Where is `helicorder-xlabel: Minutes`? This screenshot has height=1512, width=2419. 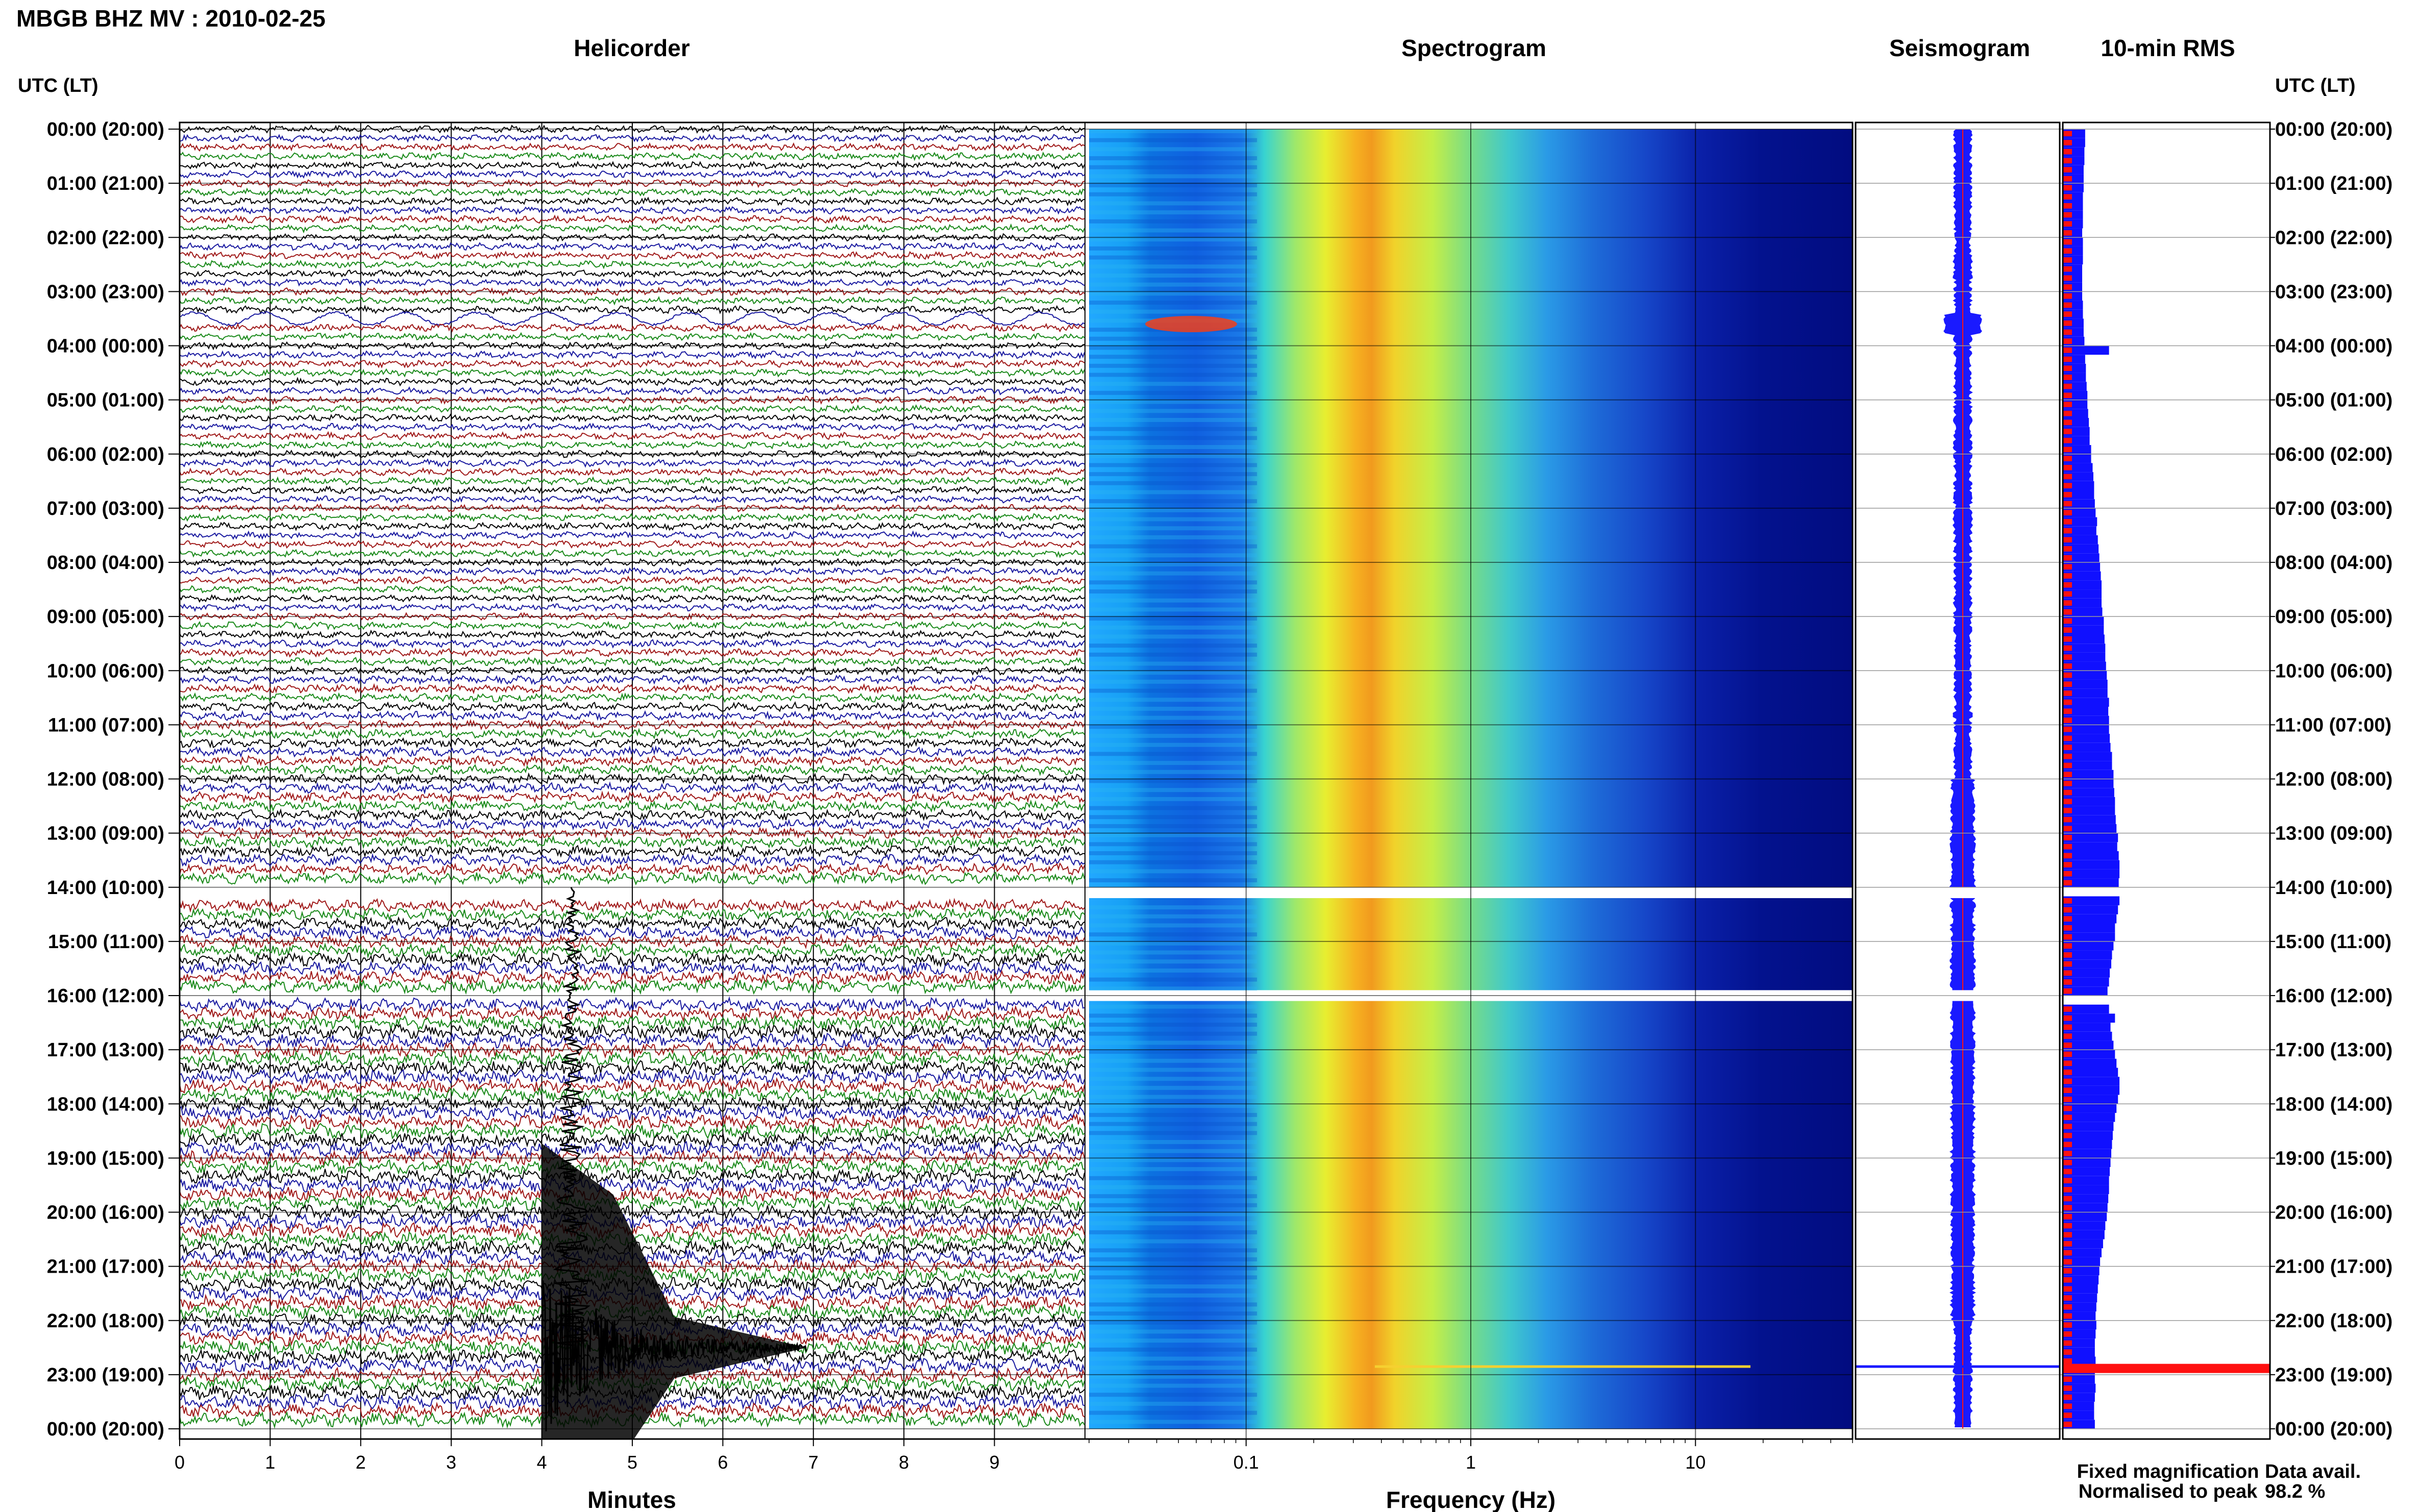 helicorder-xlabel: Minutes is located at coordinates (631, 1499).